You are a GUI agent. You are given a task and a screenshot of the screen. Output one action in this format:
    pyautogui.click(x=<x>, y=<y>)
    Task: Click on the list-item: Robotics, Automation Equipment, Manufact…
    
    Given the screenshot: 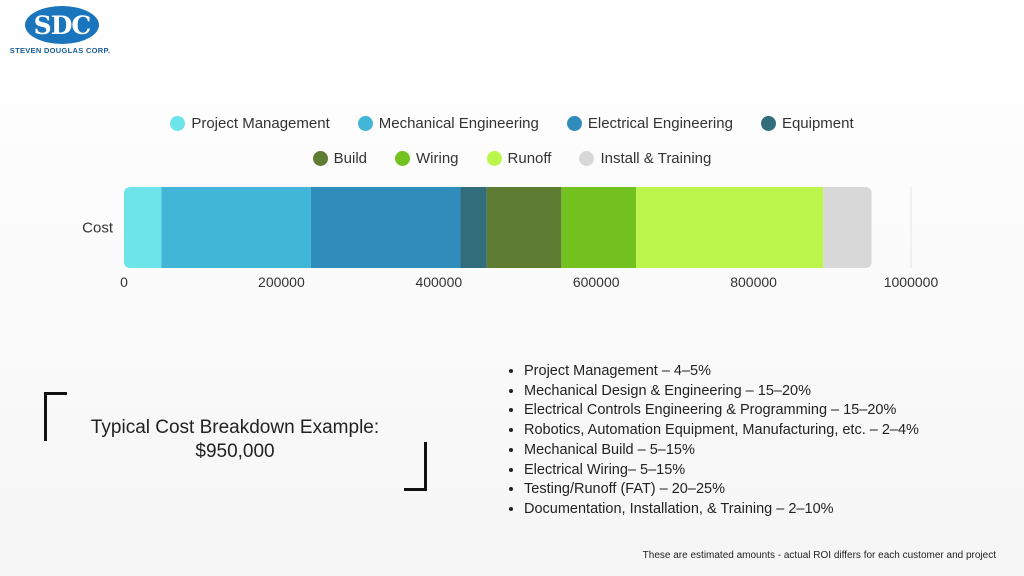 What is the action you would take?
    pyautogui.click(x=721, y=431)
    